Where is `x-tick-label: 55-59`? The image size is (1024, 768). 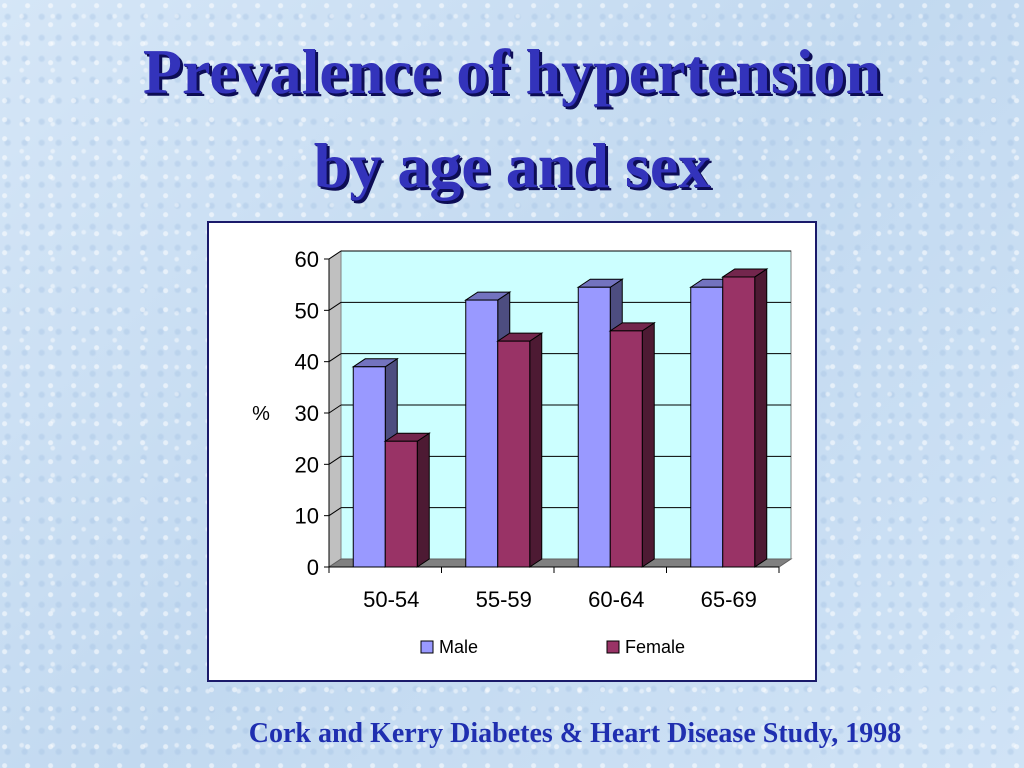 x-tick-label: 55-59 is located at coordinates (504, 599).